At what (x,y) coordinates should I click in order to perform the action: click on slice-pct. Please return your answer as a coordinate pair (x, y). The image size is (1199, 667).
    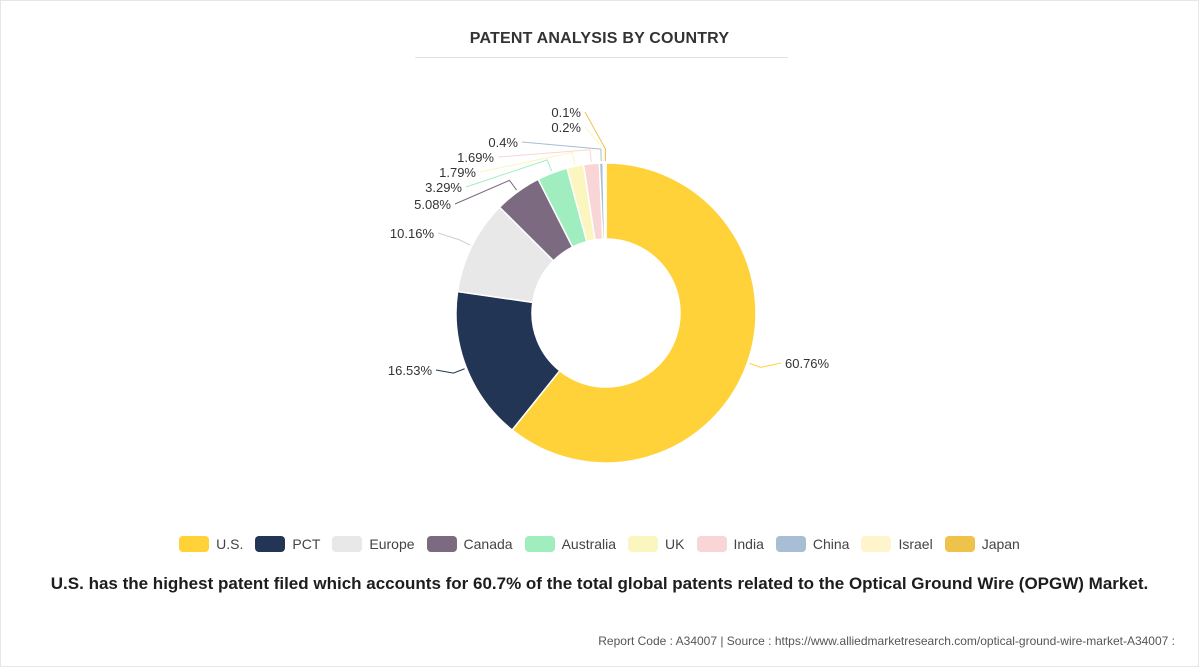
    Looking at the image, I should click on (508, 361).